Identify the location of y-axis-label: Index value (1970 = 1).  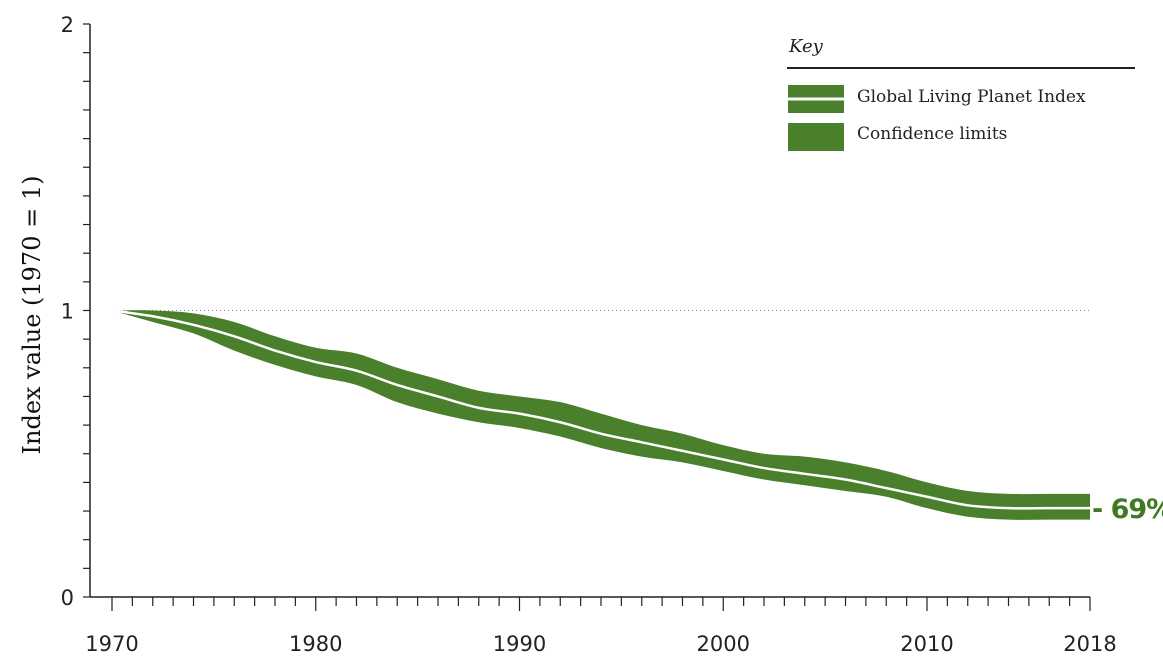
(32, 315).